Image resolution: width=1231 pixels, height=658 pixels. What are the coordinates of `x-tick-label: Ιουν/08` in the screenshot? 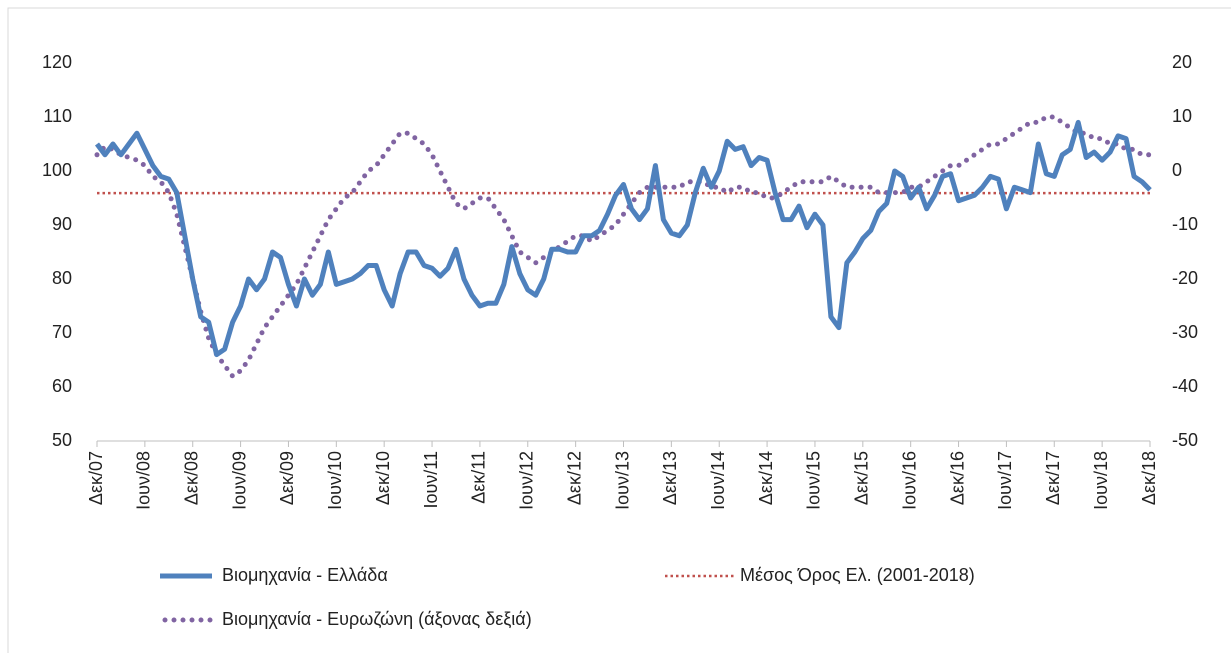 It's located at (144, 480).